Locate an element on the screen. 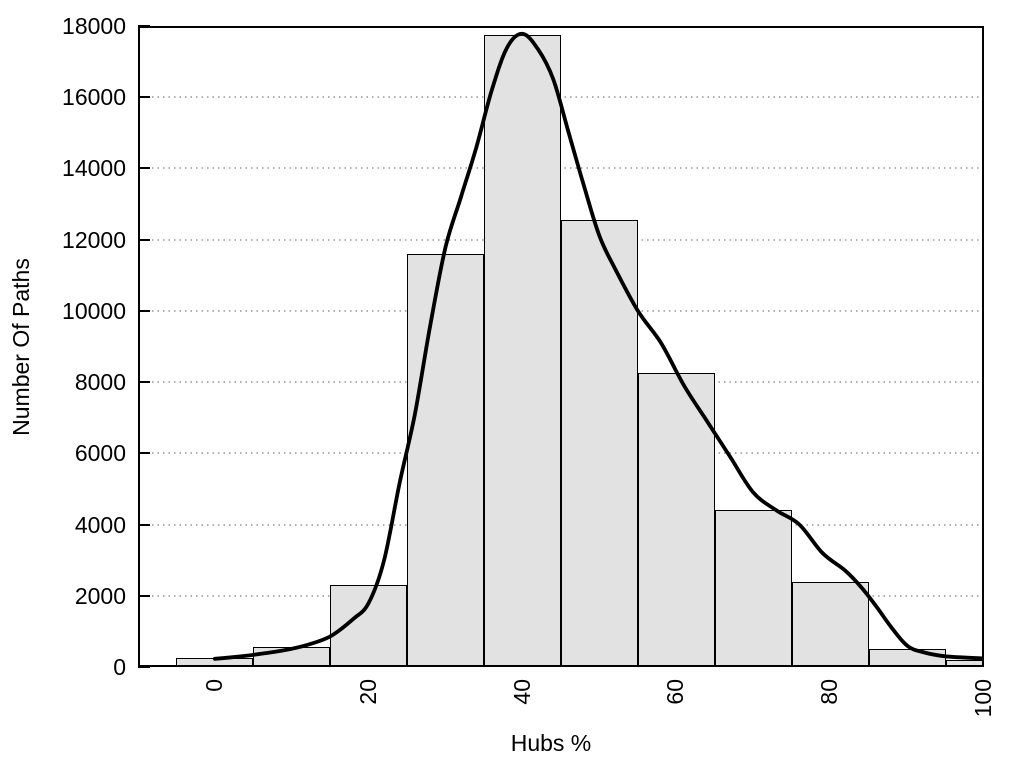 The width and height of the screenshot is (1024, 768). y-tick-label: 4000 is located at coordinates (100, 524).